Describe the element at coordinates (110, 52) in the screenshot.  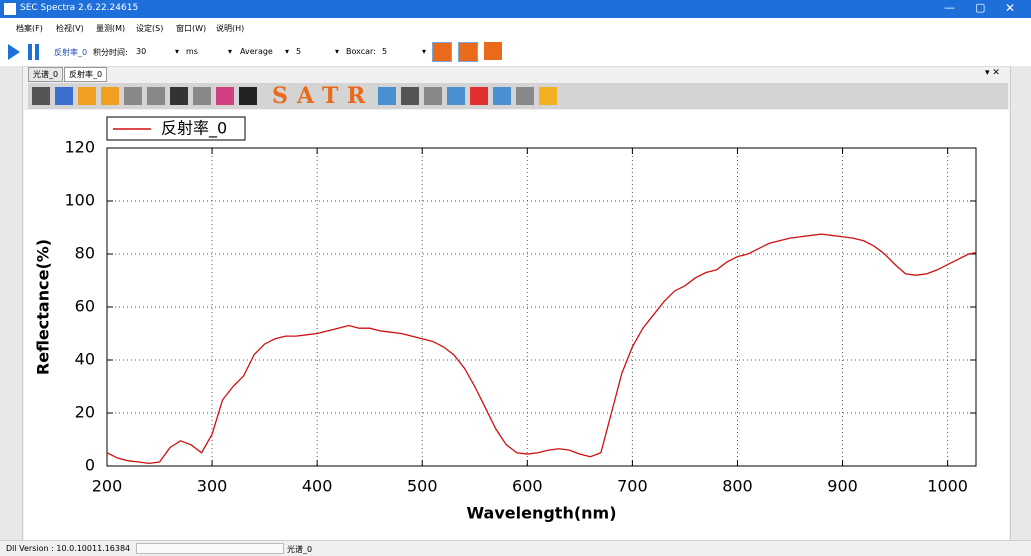
I see `integration-label: 积分时间:` at that location.